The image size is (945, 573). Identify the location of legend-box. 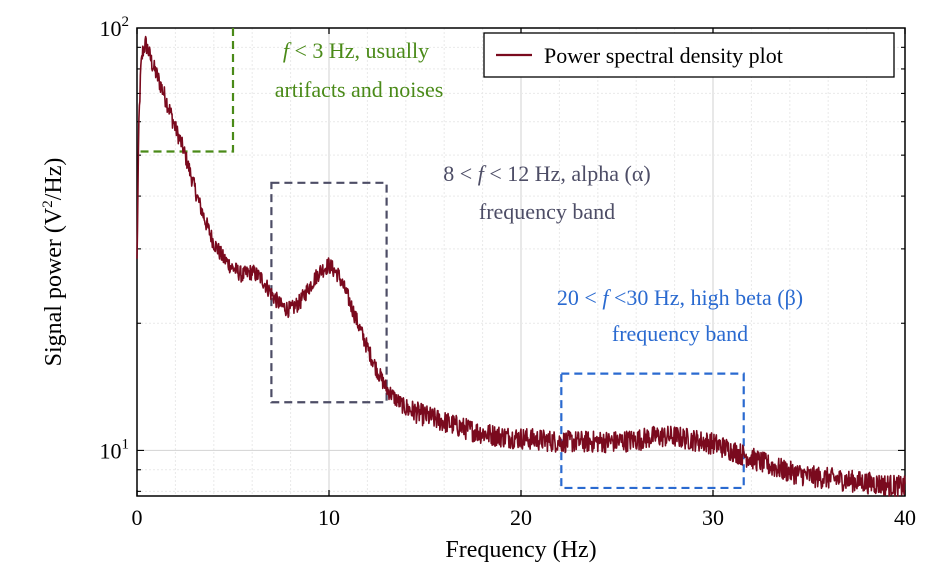
(689, 55).